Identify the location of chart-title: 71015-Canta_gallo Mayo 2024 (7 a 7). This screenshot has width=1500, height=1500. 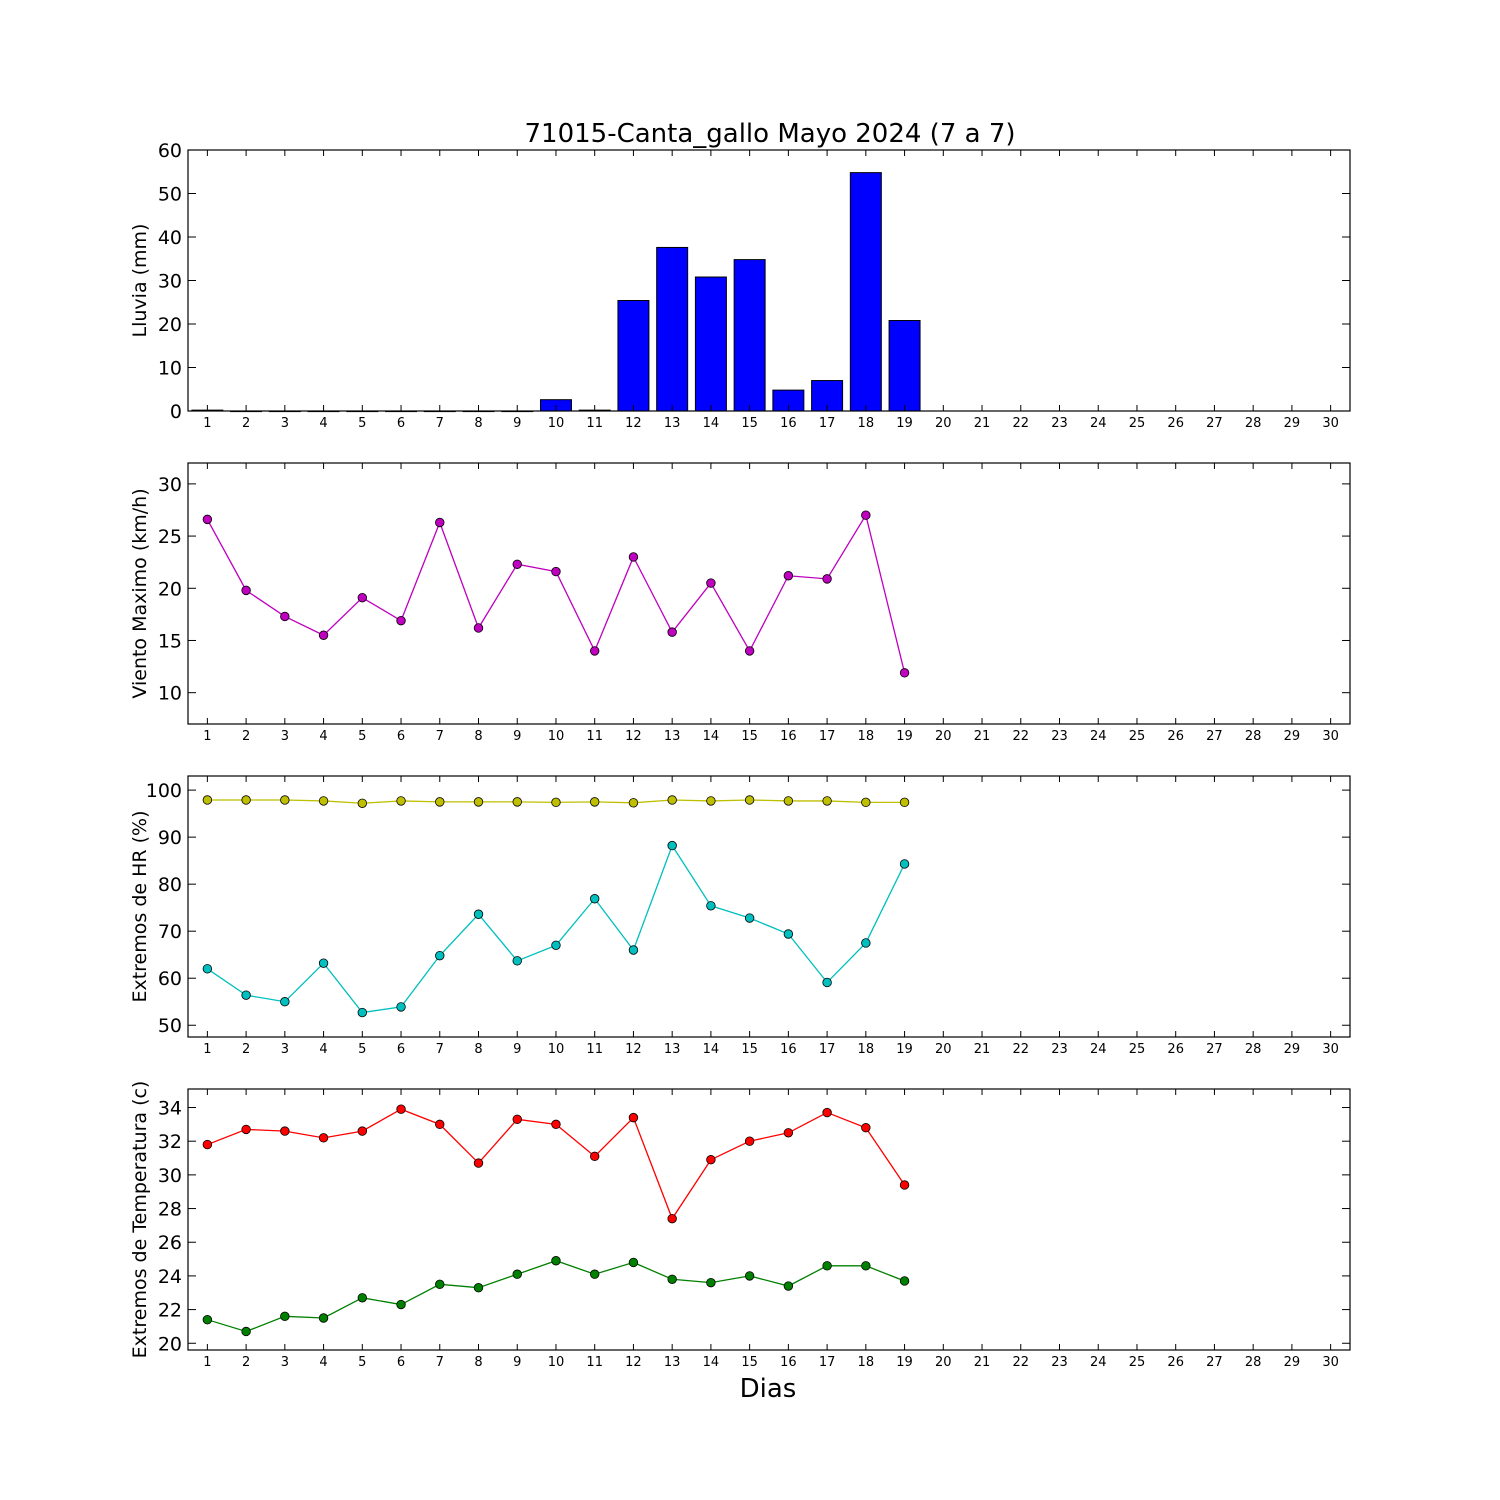
(769, 134).